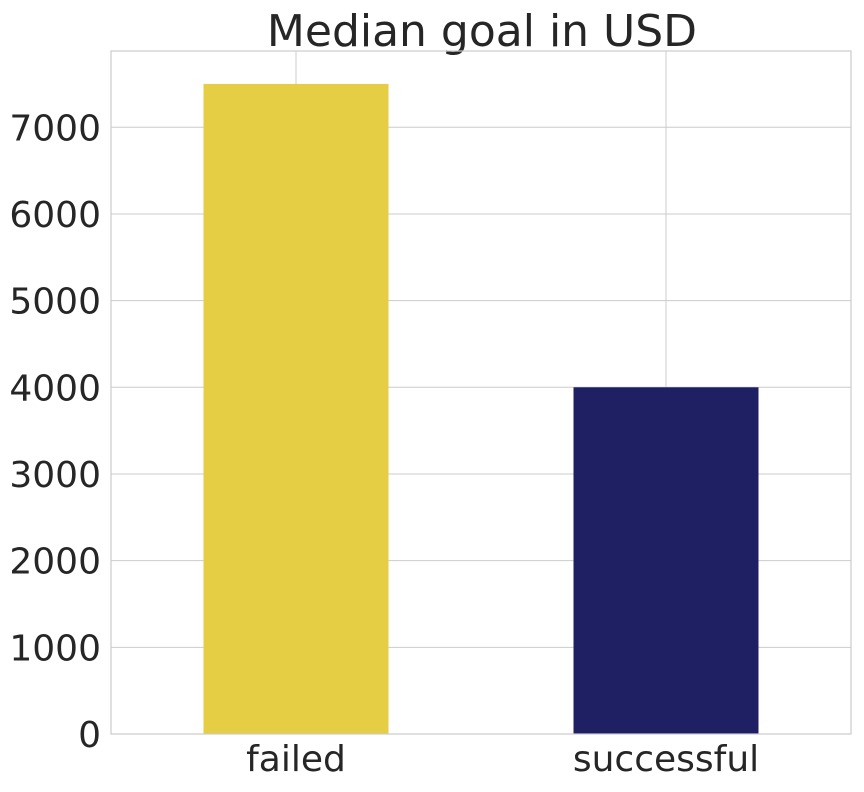  I want to click on y-axis: 0 1000 2000 3000 4000 5000 6000 7000, so click(55, 432).